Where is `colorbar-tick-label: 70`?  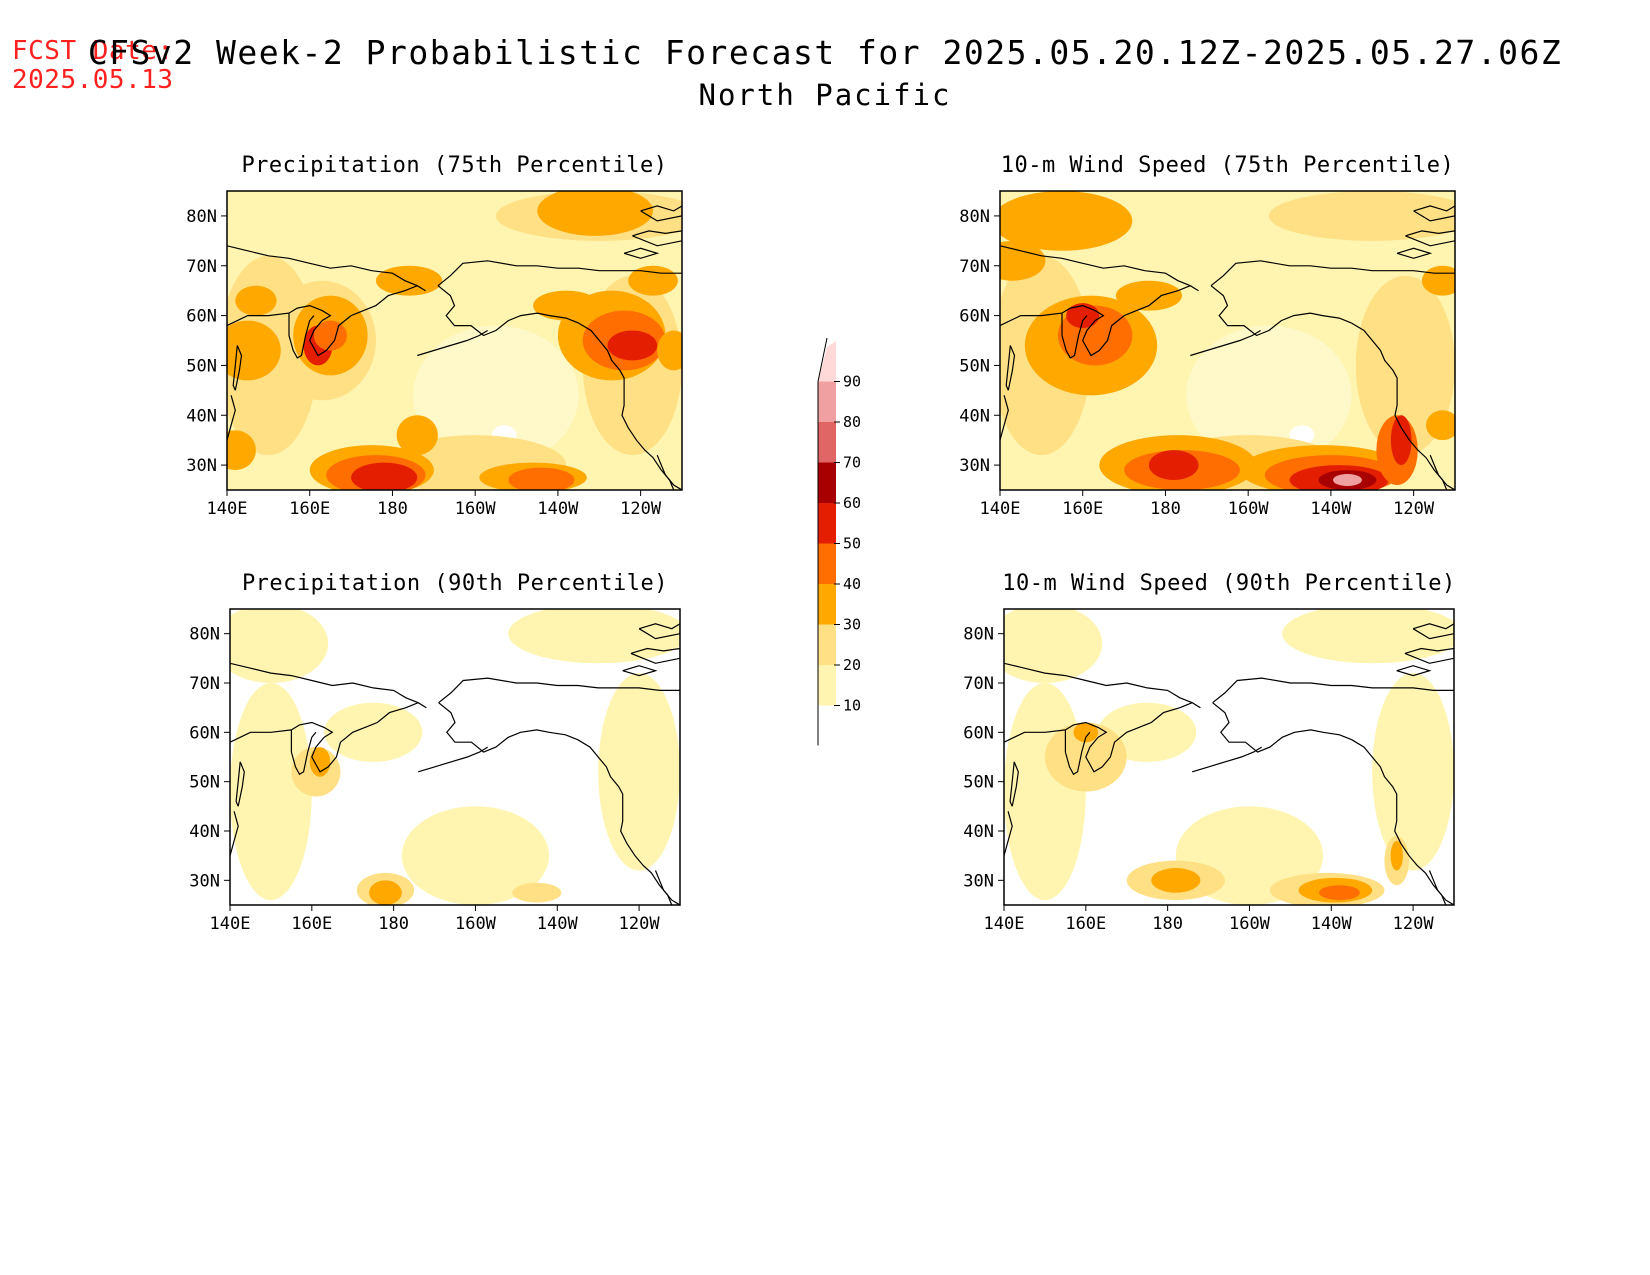
colorbar-tick-label: 70 is located at coordinates (852, 463).